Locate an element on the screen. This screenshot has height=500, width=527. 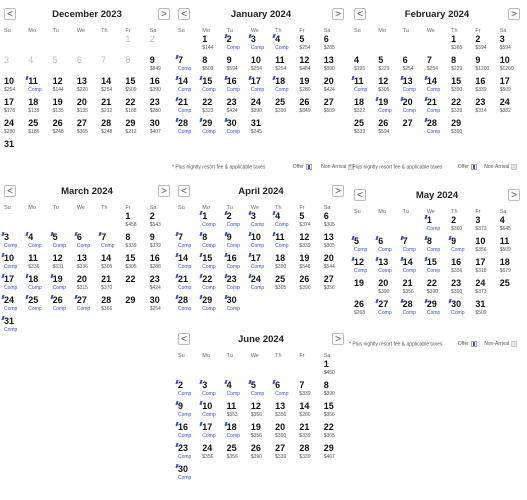
day-cell: 12 $484 is located at coordinates (309, 65).